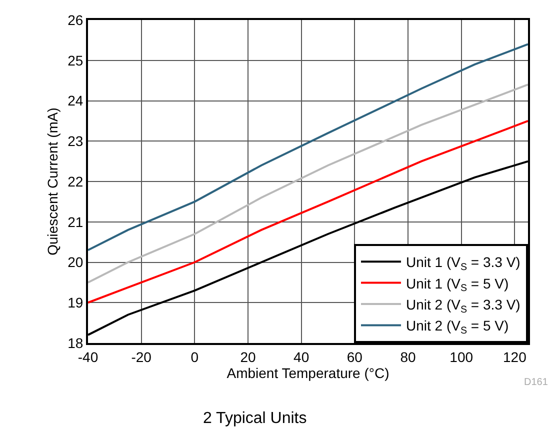 Image resolution: width=552 pixels, height=430 pixels. Describe the element at coordinates (463, 263) in the screenshot. I see `legend-label: Unit 1 (V$_{S}$ = 3.3 V)` at that location.